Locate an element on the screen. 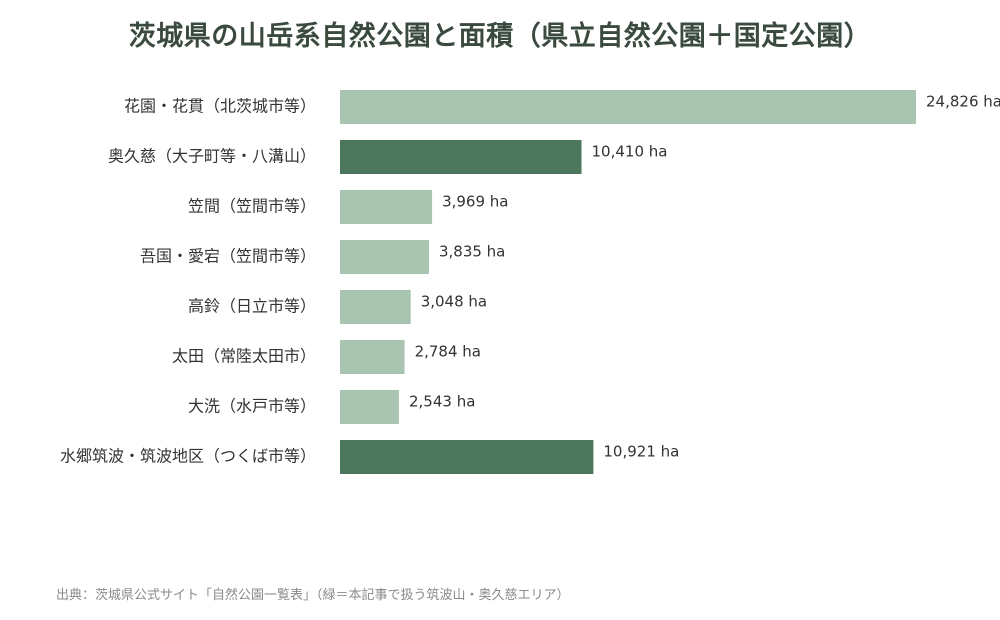 This screenshot has height=620, width=1000. value-label: 24,826 ha is located at coordinates (963, 102).